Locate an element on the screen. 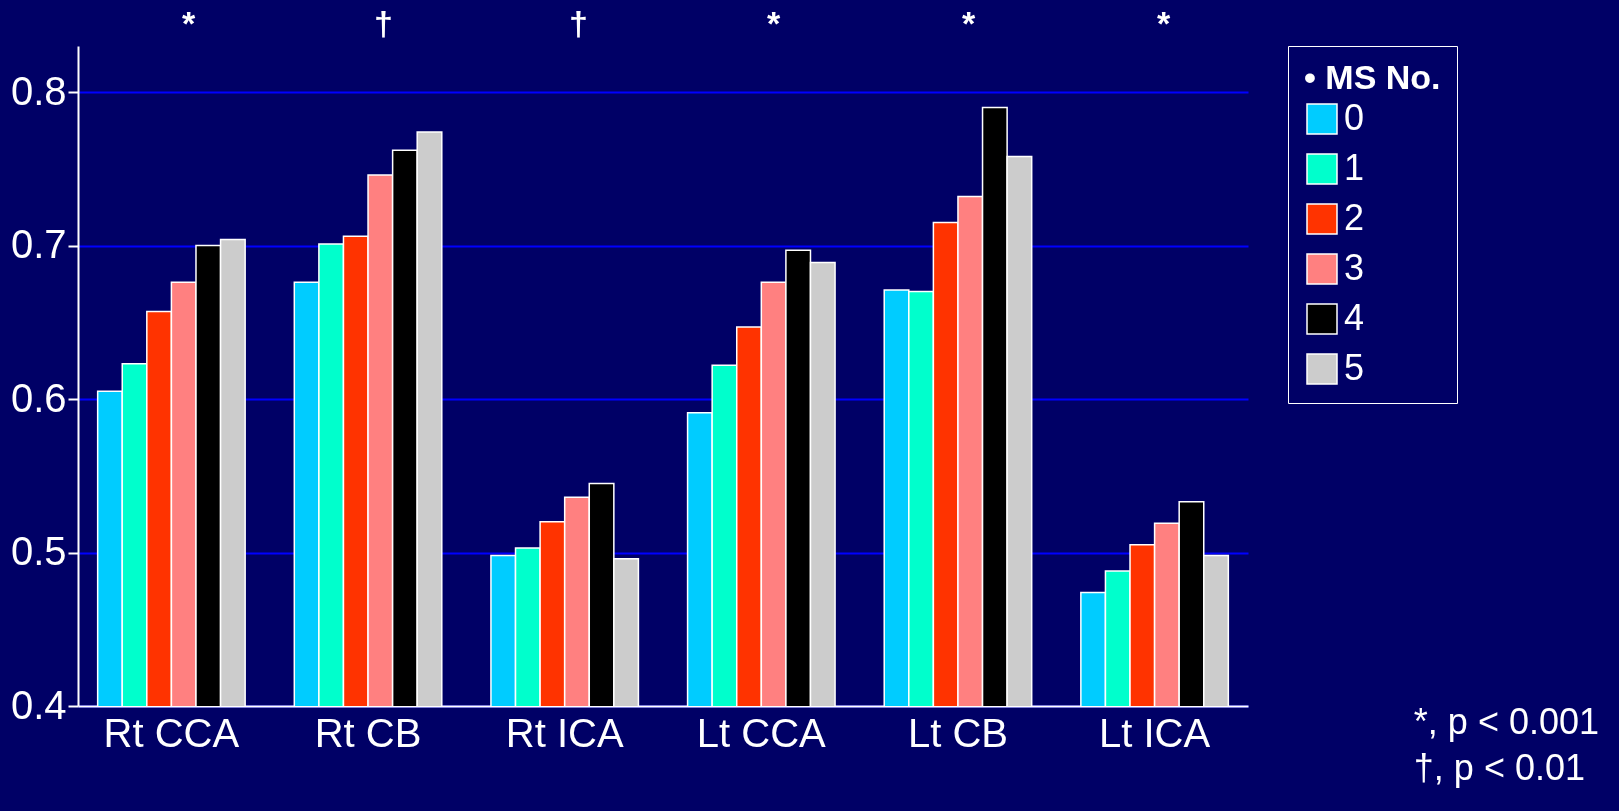 The height and width of the screenshot is (811, 1619). legend-label: 3 is located at coordinates (1354, 267).